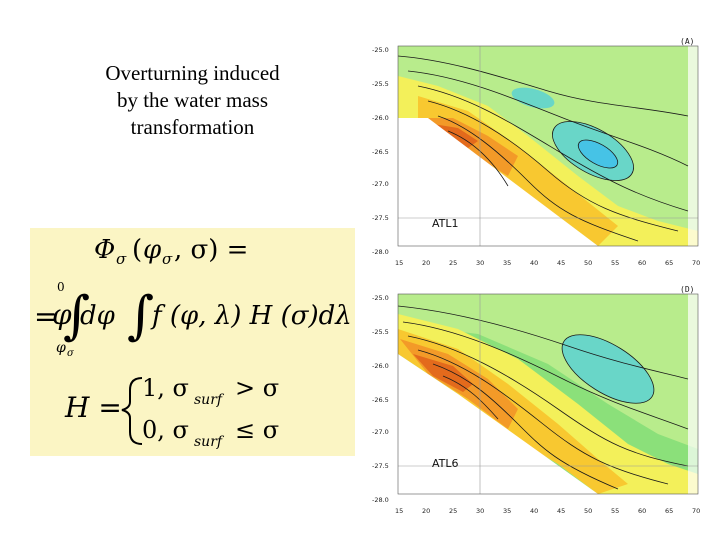 The image size is (720, 540). Describe the element at coordinates (45, 316) in the screenshot. I see `equals-2: =` at that location.